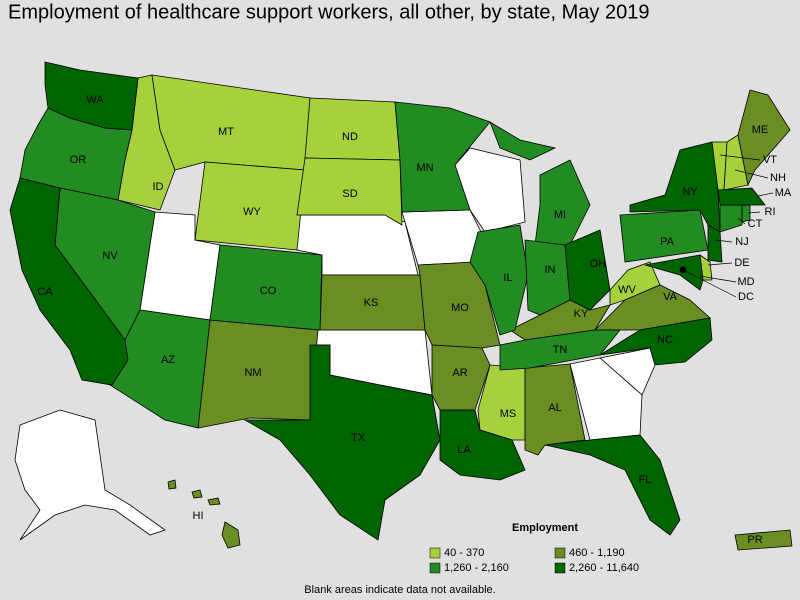  I want to click on state-label: MA, so click(783, 193).